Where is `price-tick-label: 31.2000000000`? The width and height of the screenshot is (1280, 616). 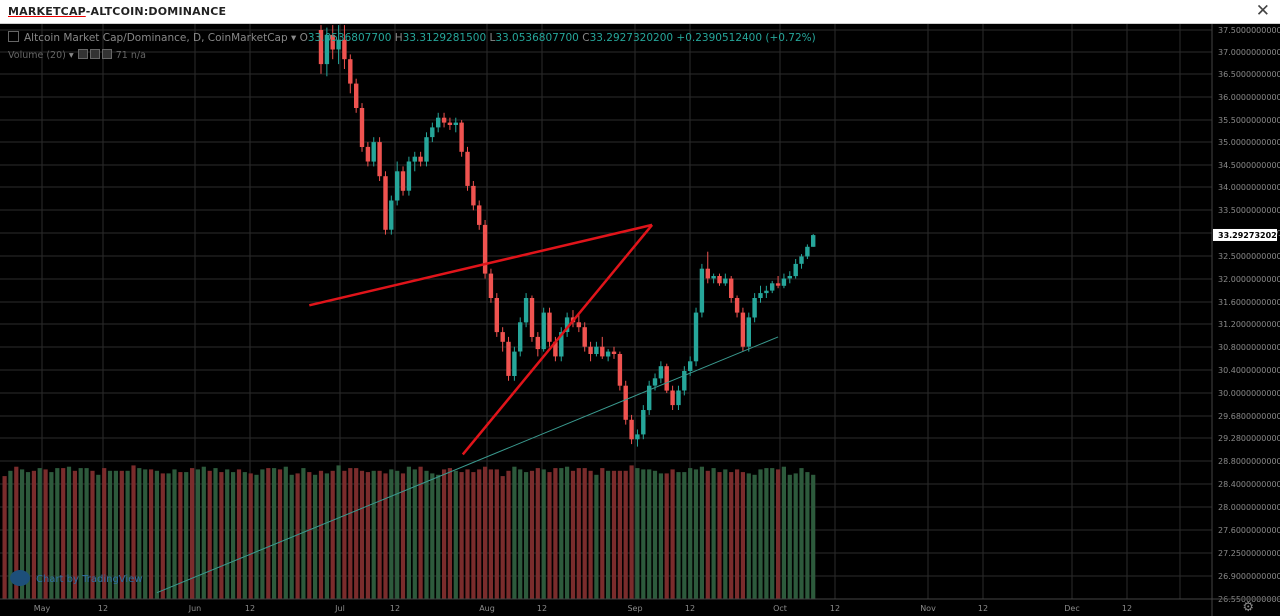 price-tick-label: 31.2000000000 is located at coordinates (1249, 324).